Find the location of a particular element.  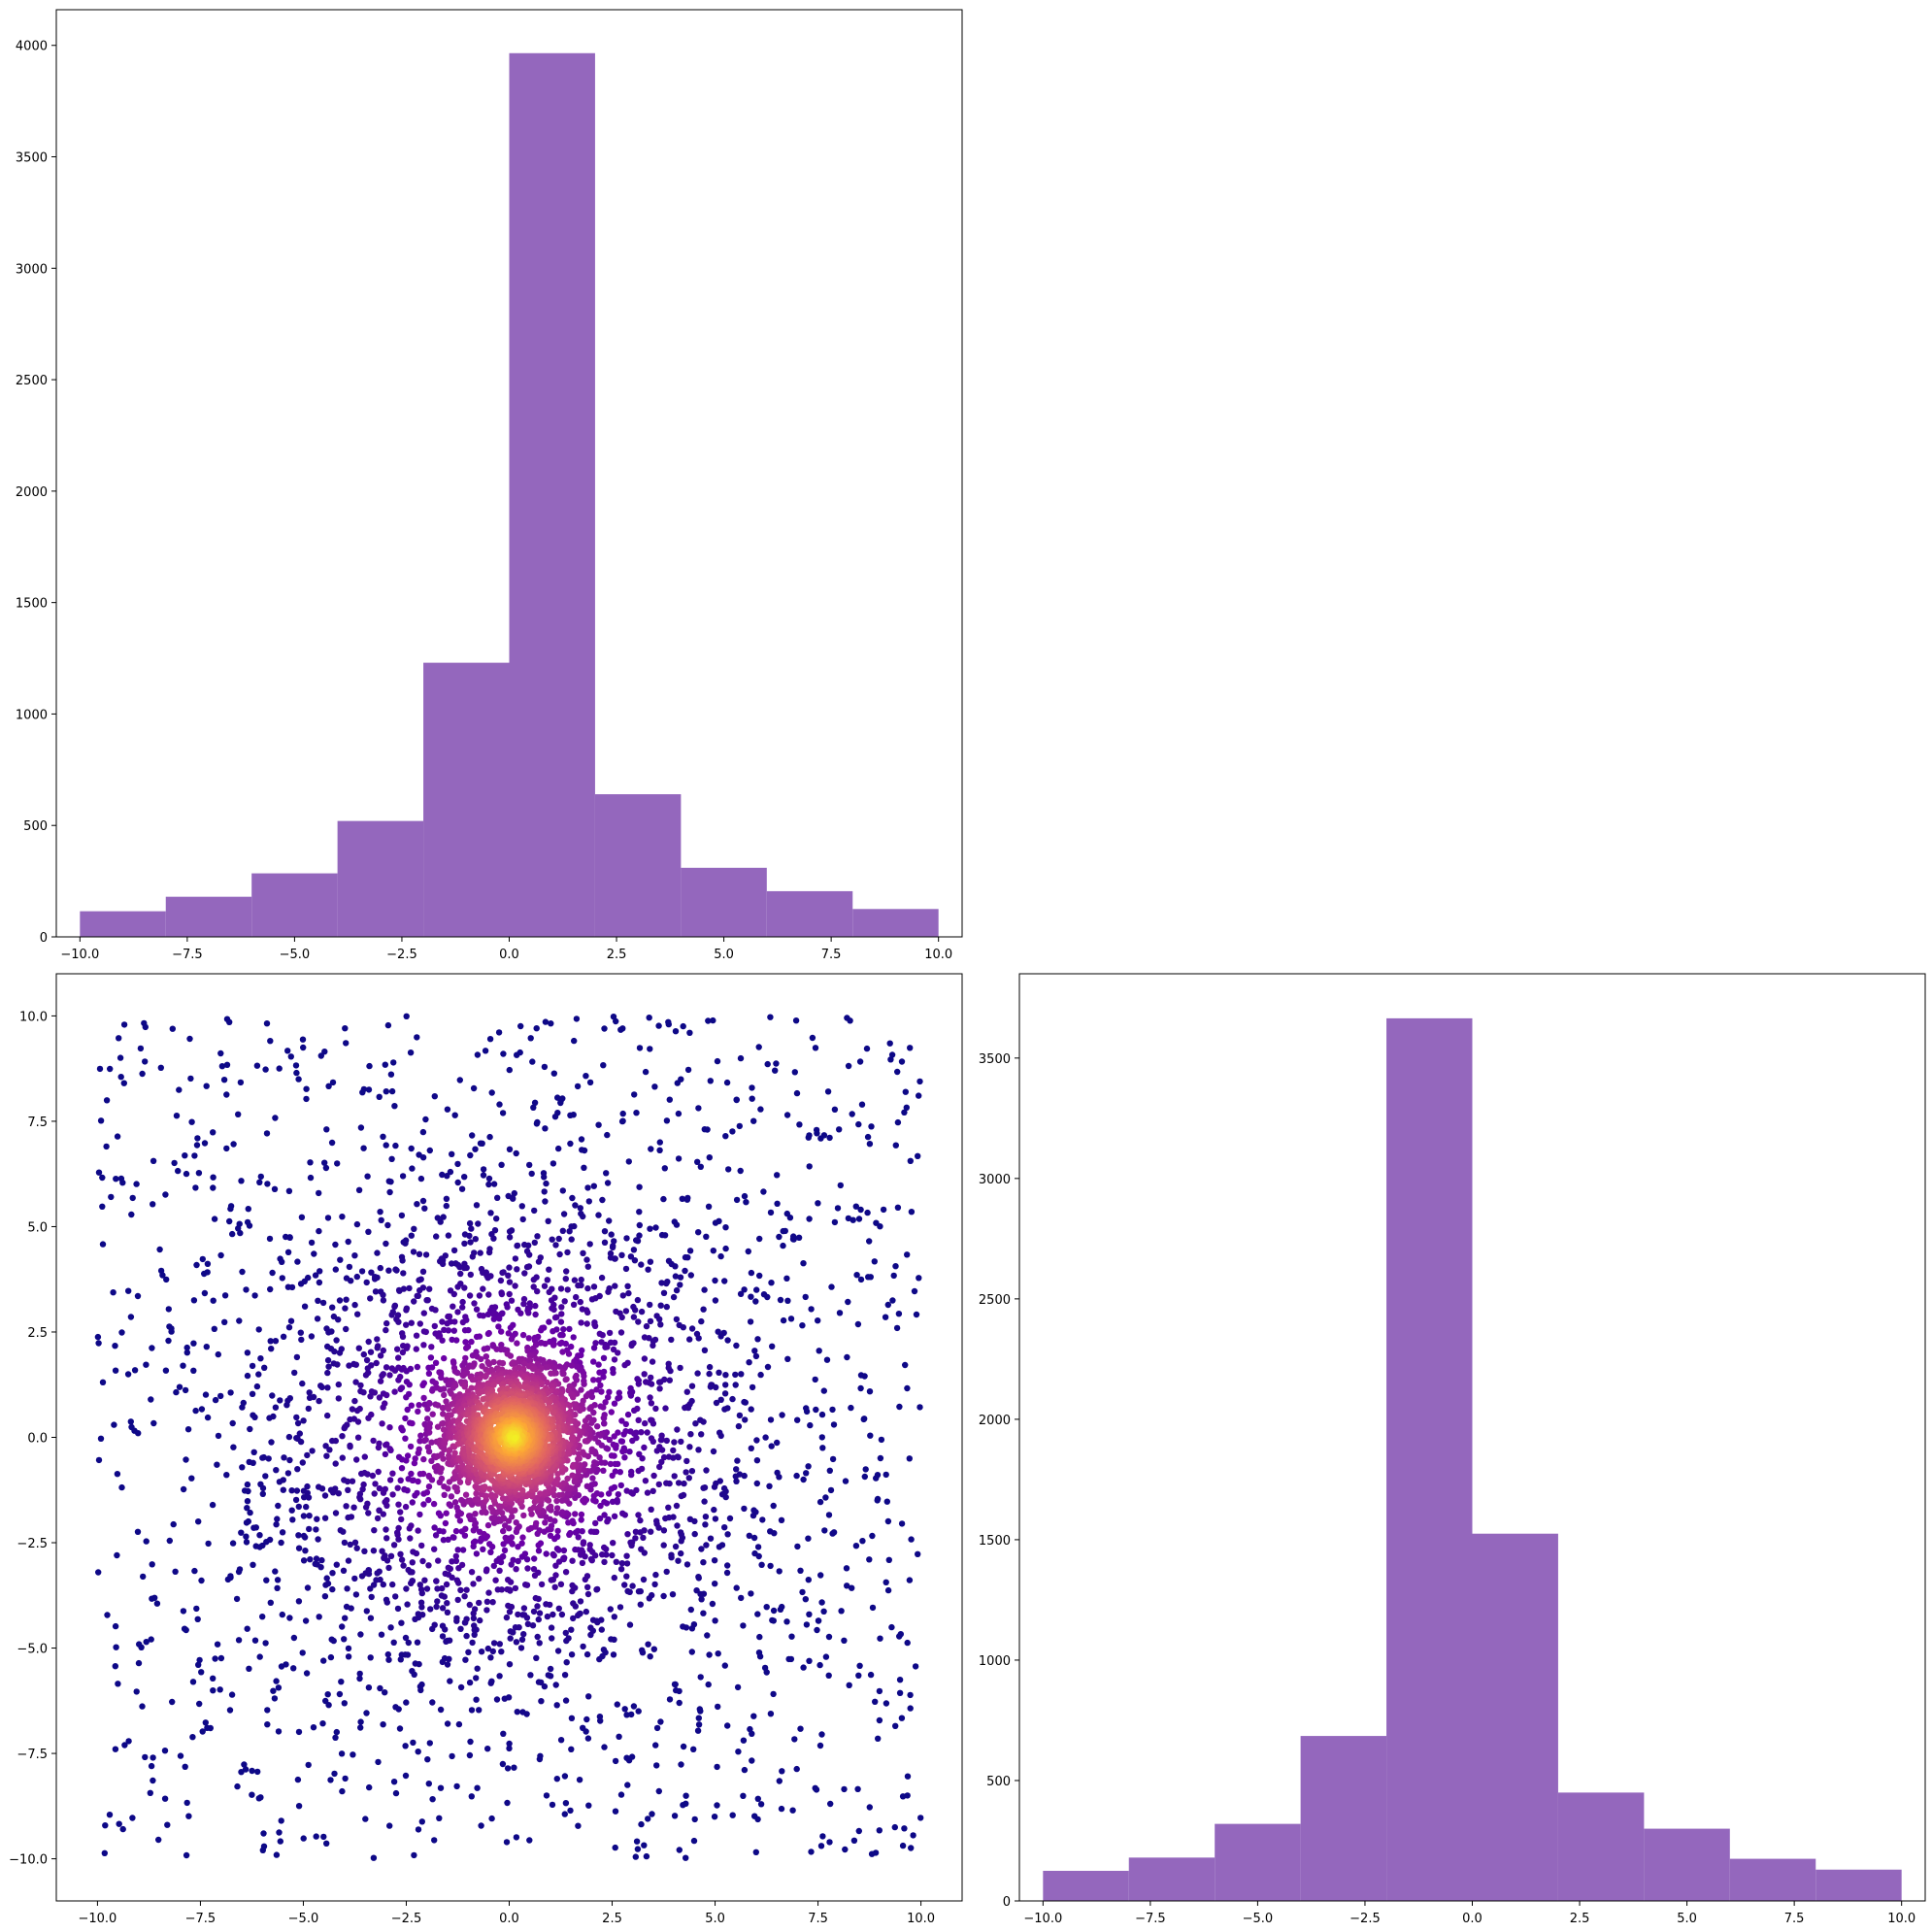

y-tick-label: 2000 is located at coordinates (32, 492).